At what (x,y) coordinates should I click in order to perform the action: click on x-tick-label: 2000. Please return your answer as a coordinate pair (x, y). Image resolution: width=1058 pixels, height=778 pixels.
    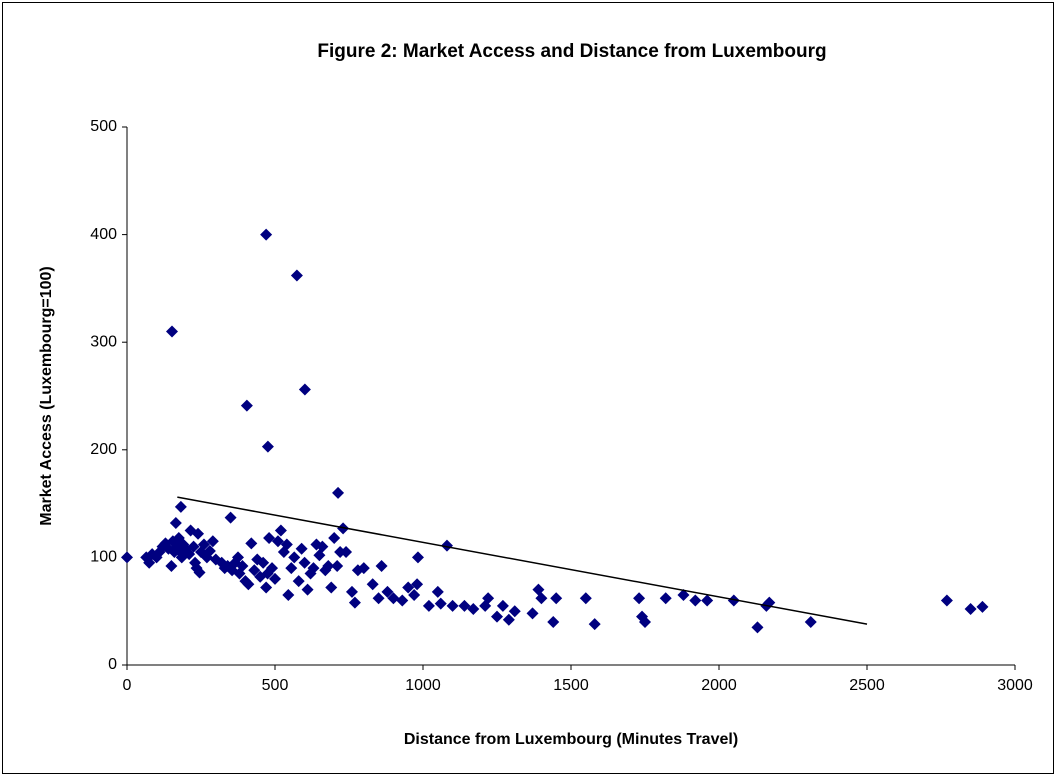
    Looking at the image, I should click on (719, 685).